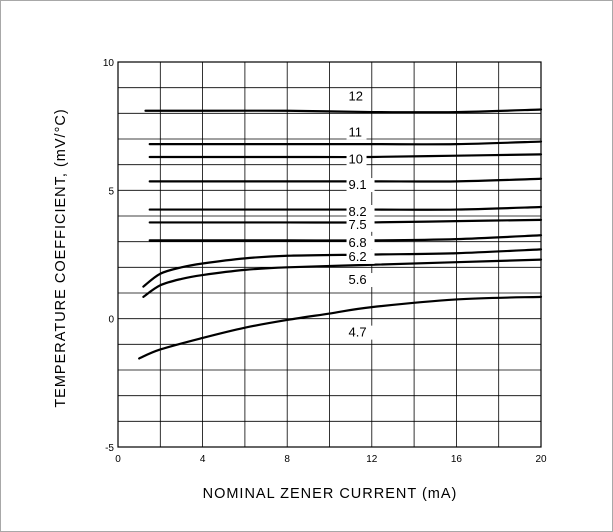 Image resolution: width=613 pixels, height=532 pixels. I want to click on x-tick-label: 16, so click(457, 459).